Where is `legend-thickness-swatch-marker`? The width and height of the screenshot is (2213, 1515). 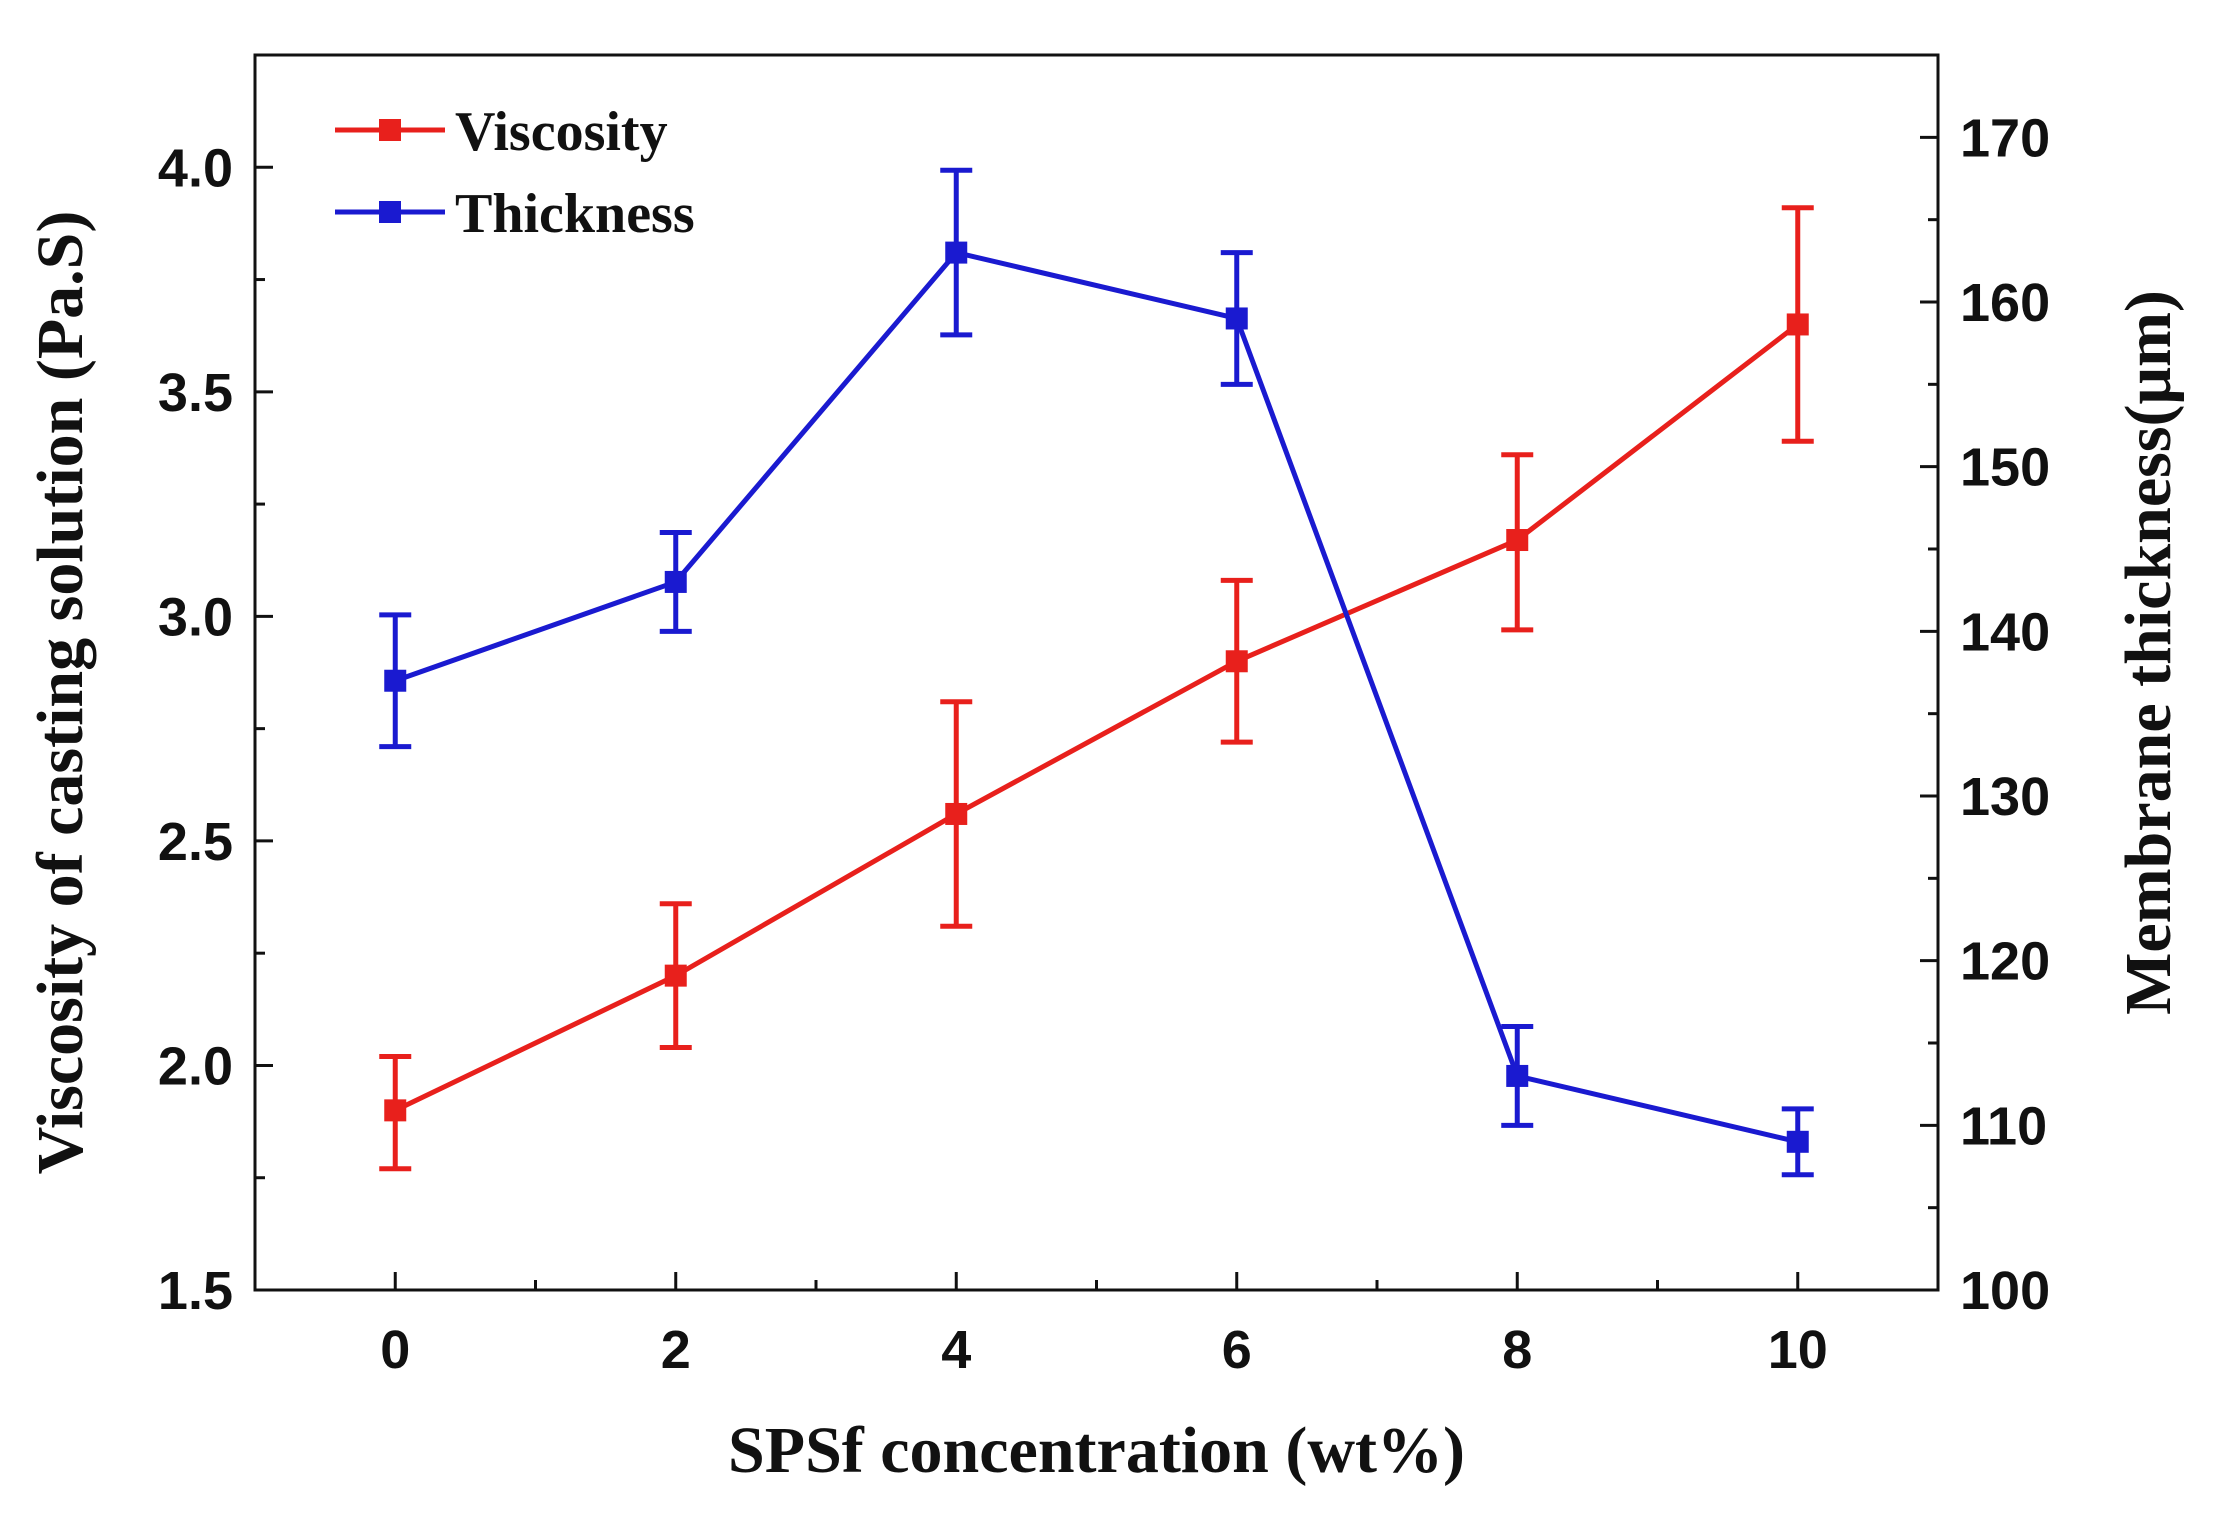 legend-thickness-swatch-marker is located at coordinates (390, 212).